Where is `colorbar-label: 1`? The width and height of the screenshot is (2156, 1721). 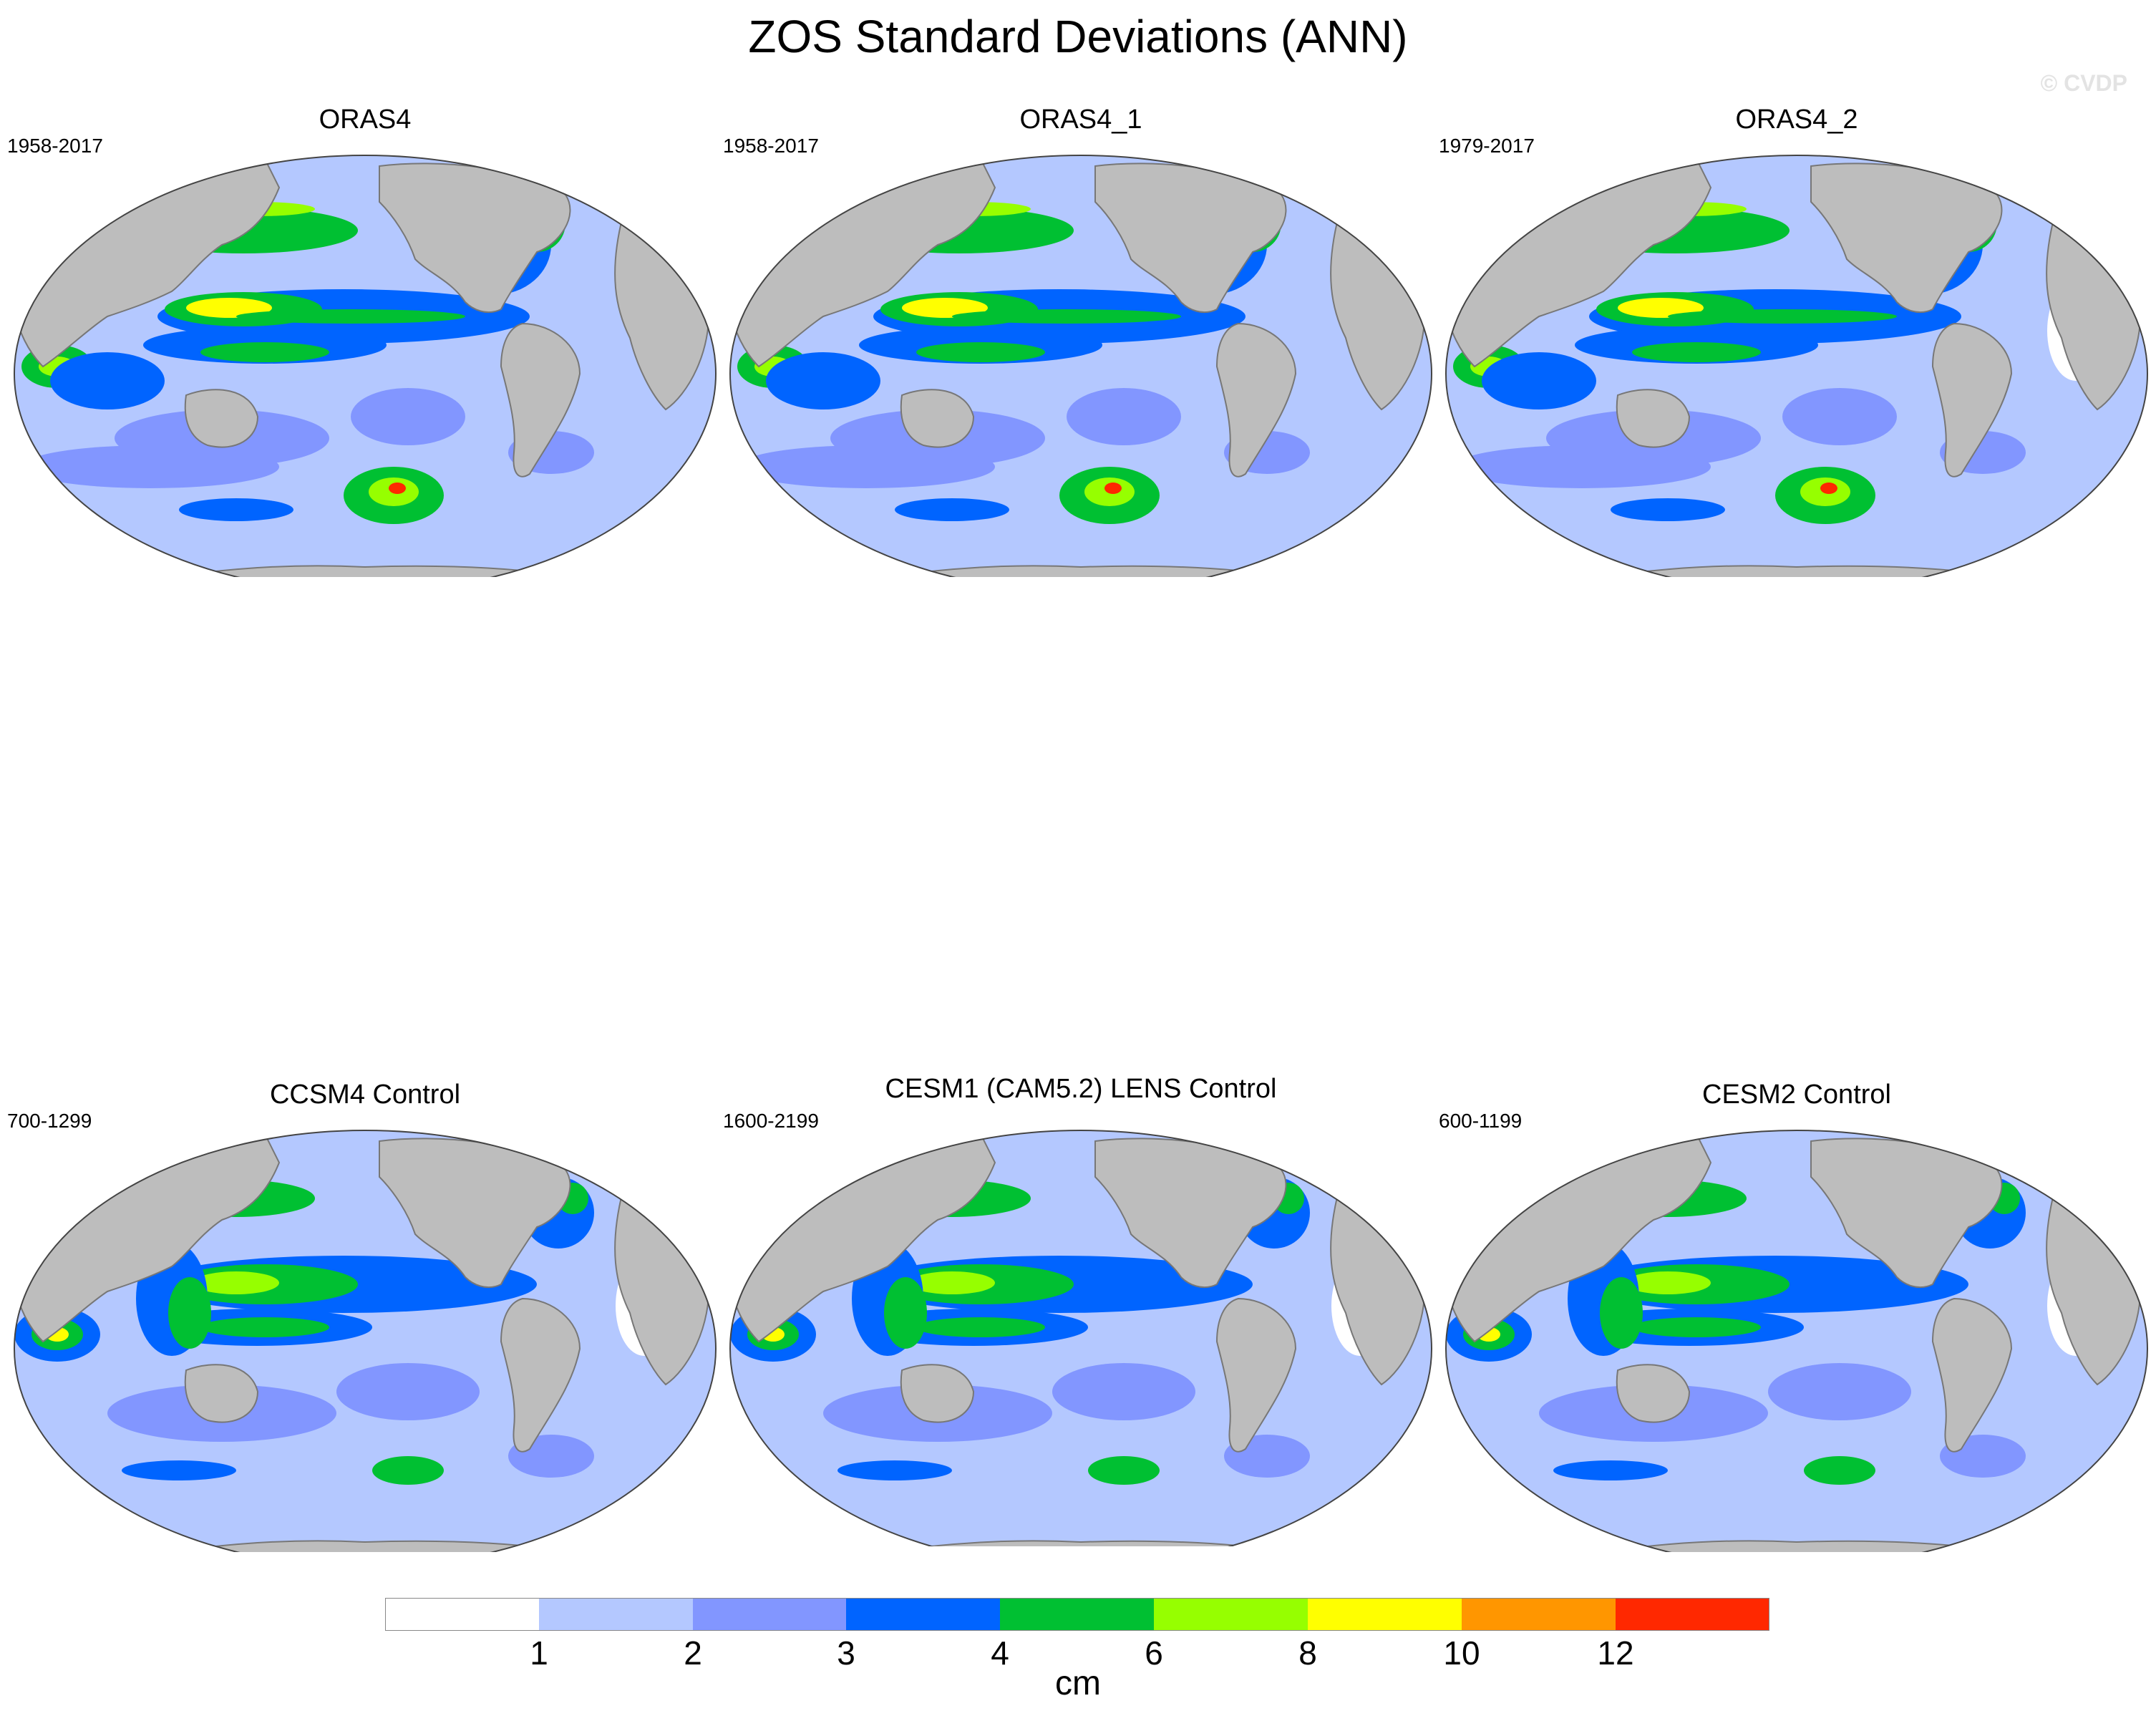
colorbar-label: 1 is located at coordinates (539, 1653).